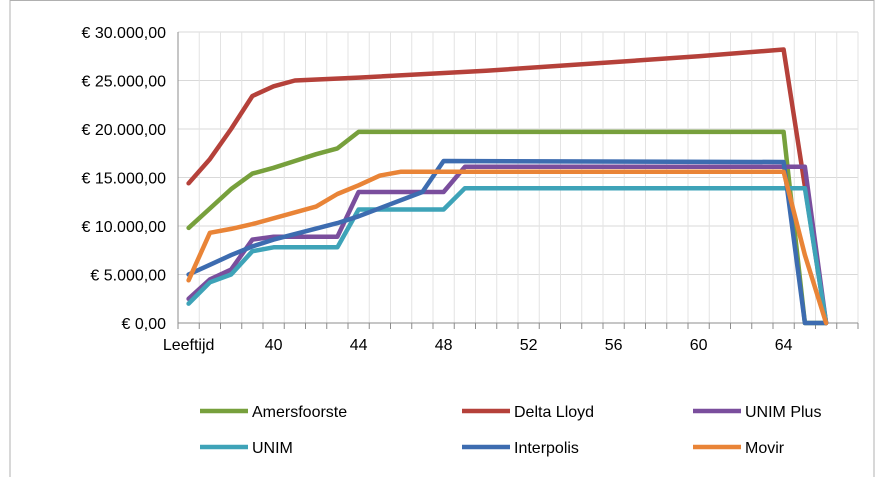 The height and width of the screenshot is (482, 875). What do you see at coordinates (444, 345) in the screenshot?
I see `x-tick-label: 48` at bounding box center [444, 345].